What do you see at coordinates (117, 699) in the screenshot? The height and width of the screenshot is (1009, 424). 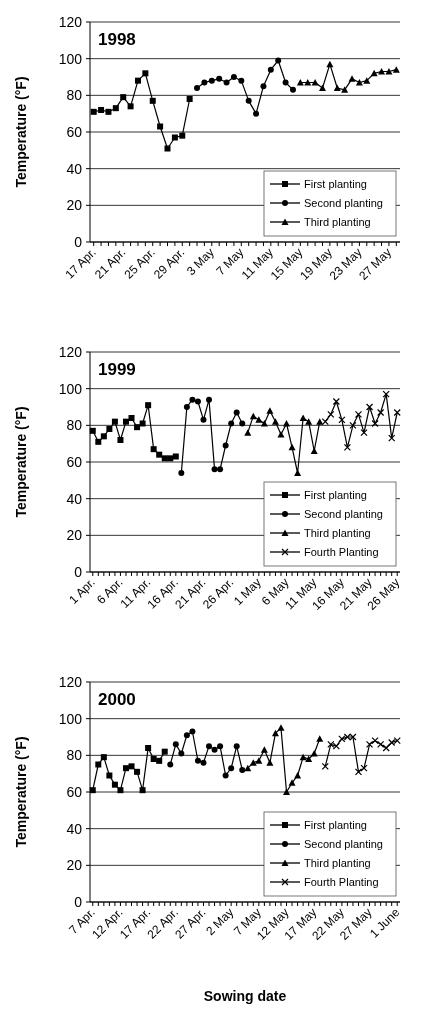 I see `text: 2000` at bounding box center [117, 699].